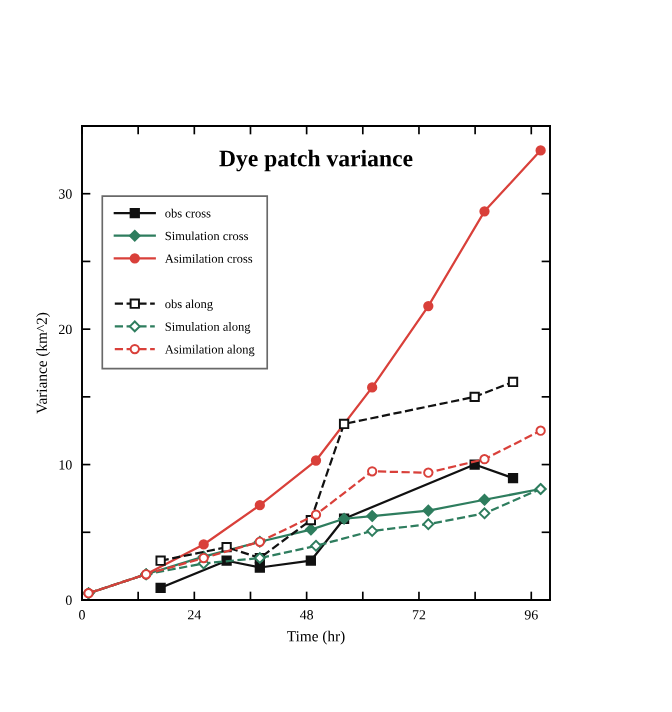  I want to click on text: Dye patch variance, so click(316, 160).